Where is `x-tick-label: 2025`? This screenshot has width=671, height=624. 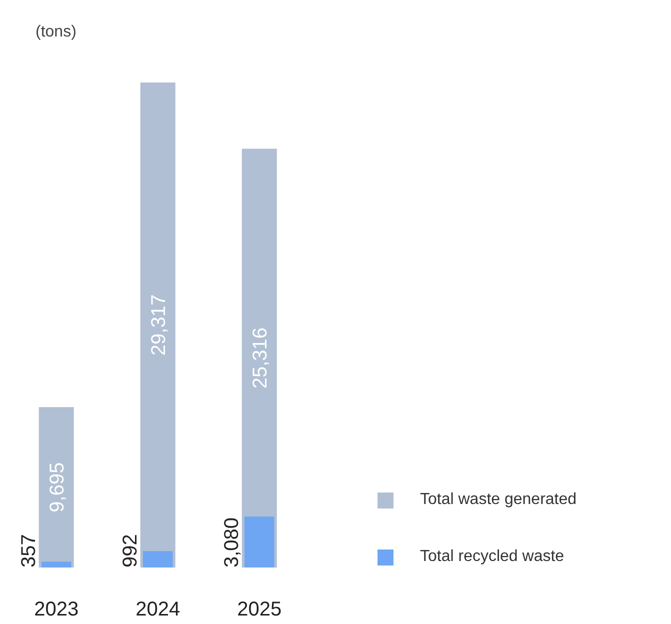 x-tick-label: 2025 is located at coordinates (259, 609).